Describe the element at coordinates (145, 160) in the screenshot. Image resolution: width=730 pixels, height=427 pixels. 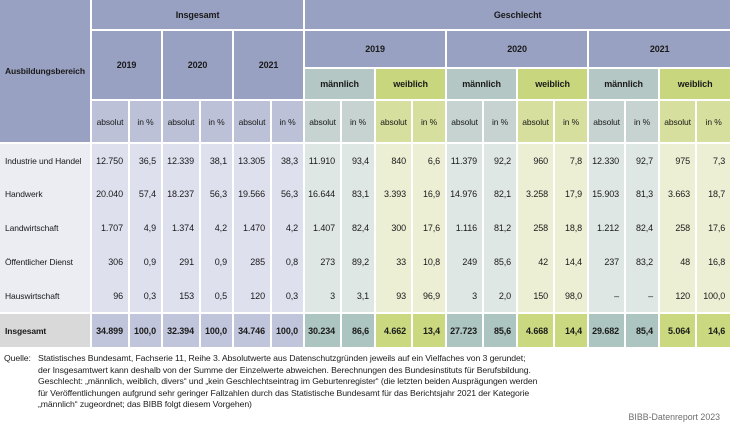
I see `data-cell: 36,5` at that location.